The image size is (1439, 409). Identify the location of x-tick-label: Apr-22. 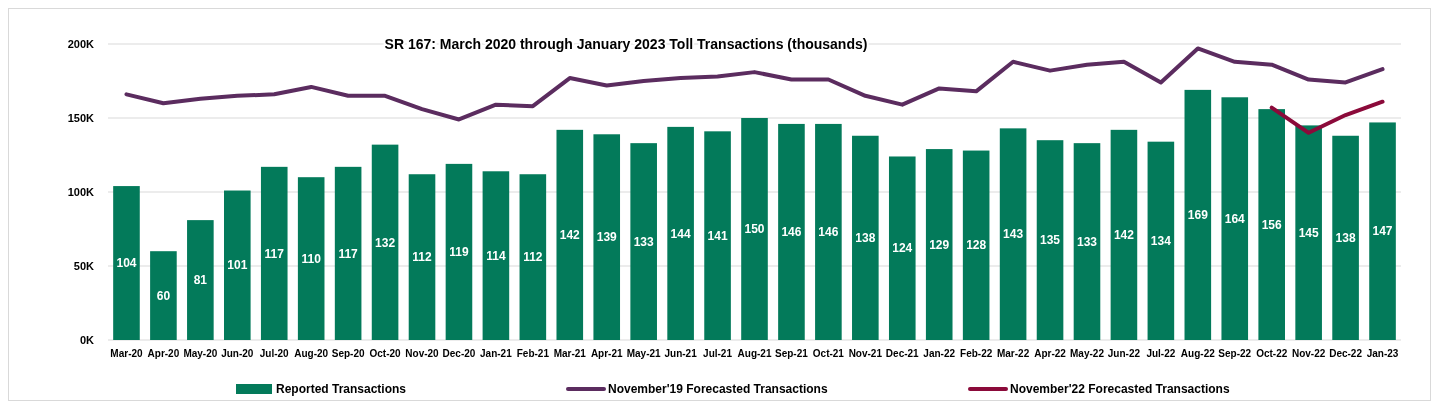
(1050, 353).